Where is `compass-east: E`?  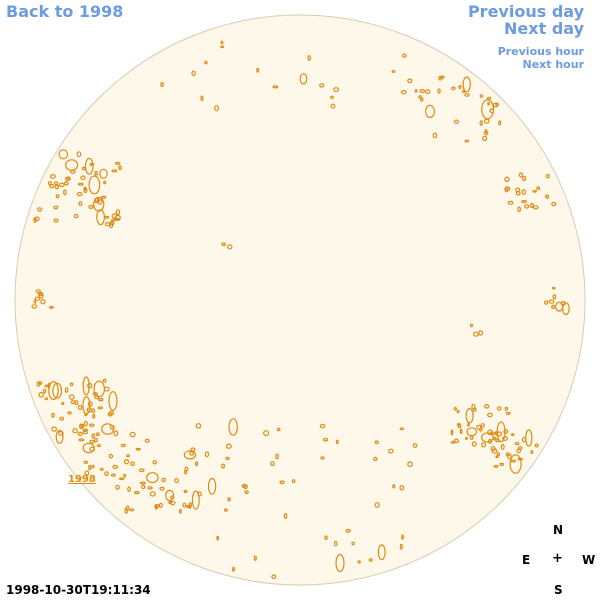
compass-east: E is located at coordinates (526, 560).